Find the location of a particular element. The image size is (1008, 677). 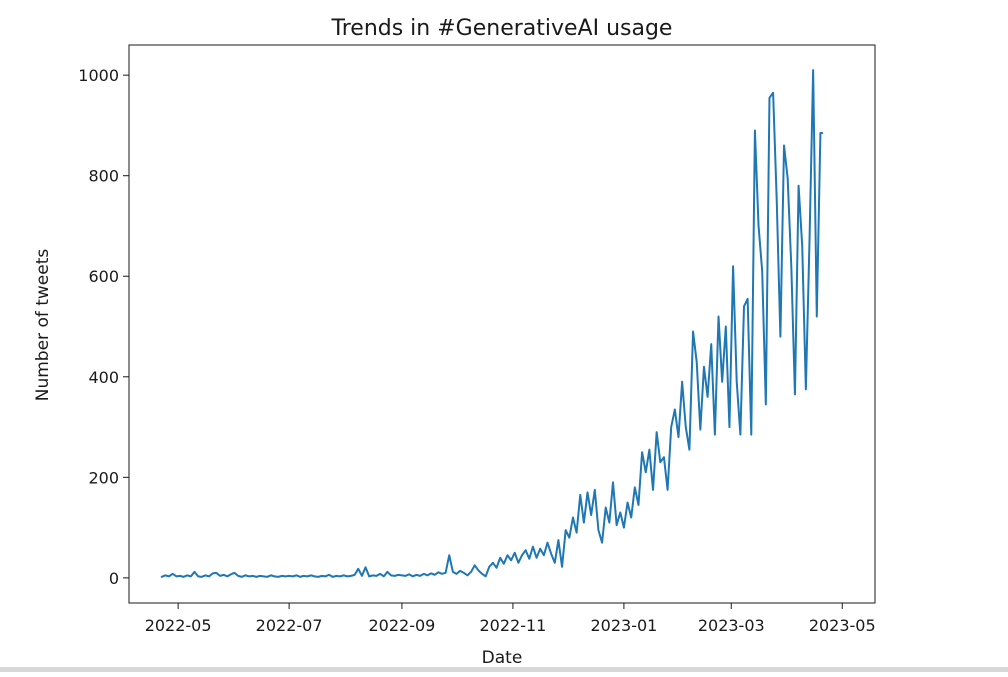

y-tick-label: 800 is located at coordinates (103, 176).